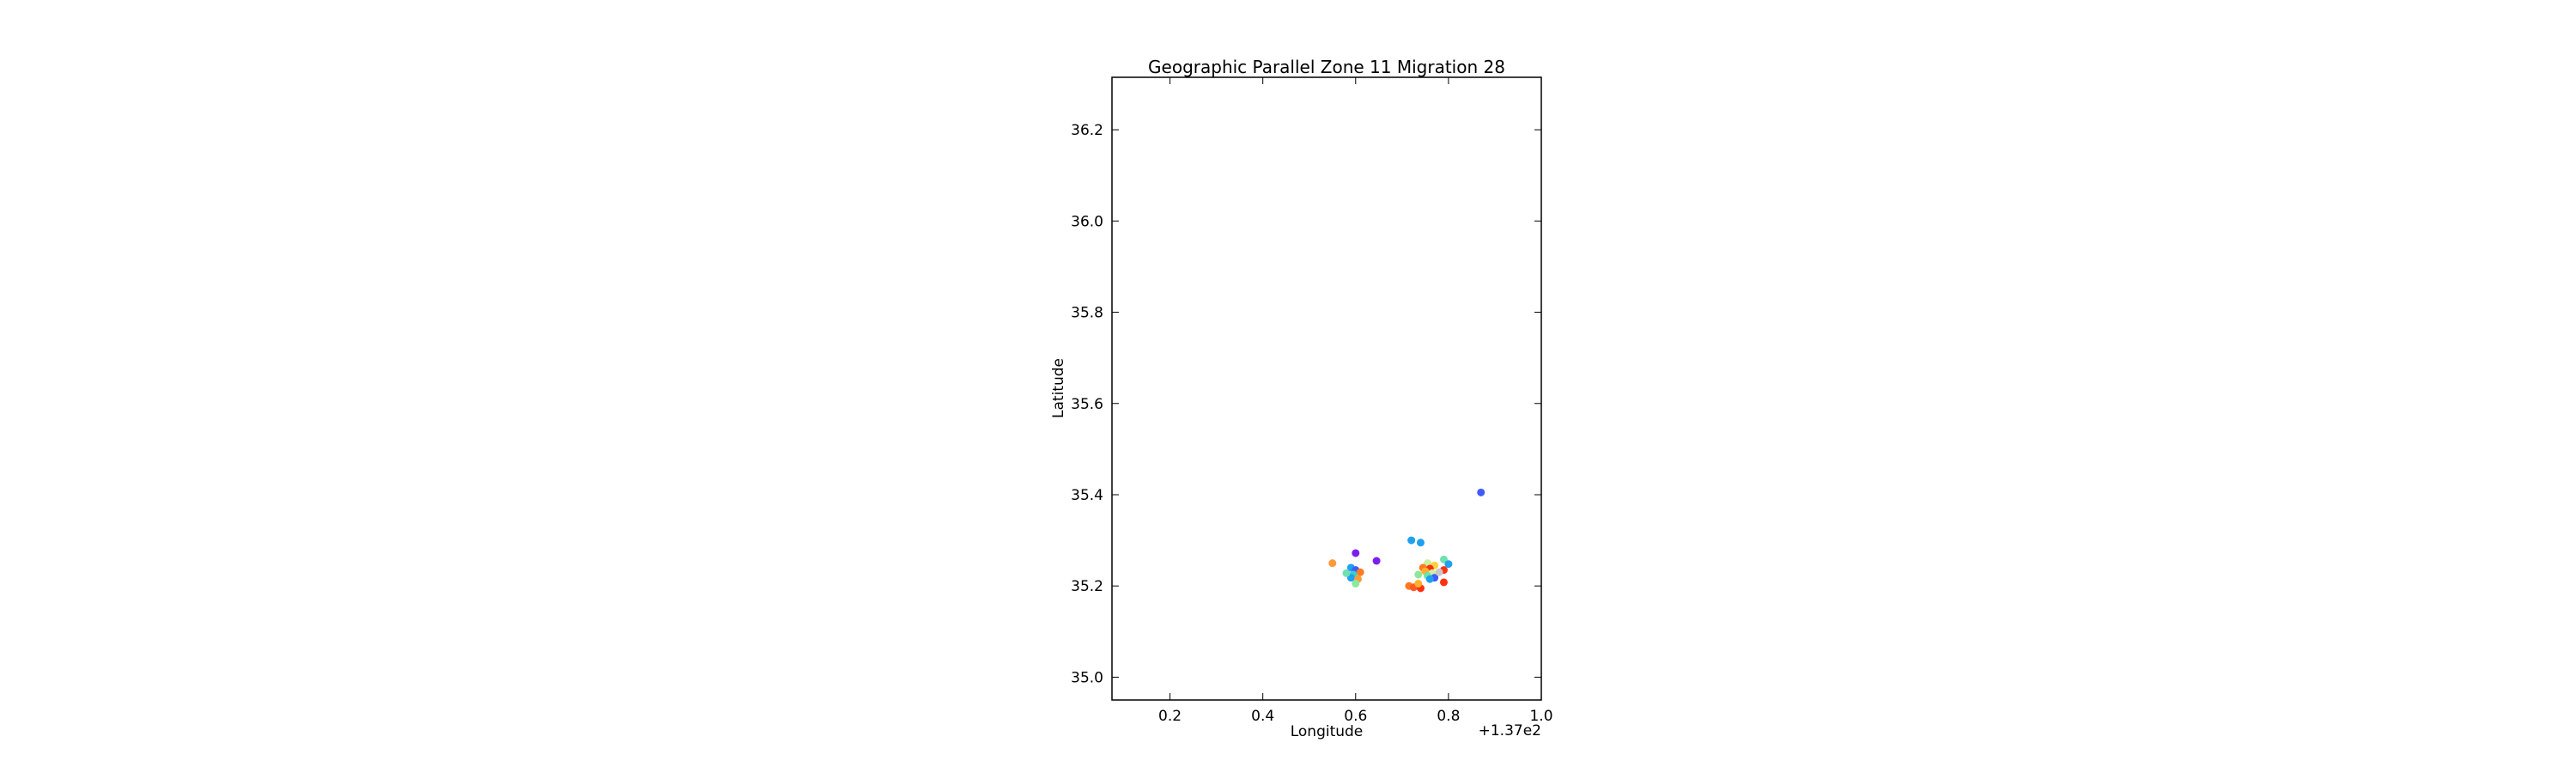  I want to click on x-tick-label: 0.8, so click(1448, 716).